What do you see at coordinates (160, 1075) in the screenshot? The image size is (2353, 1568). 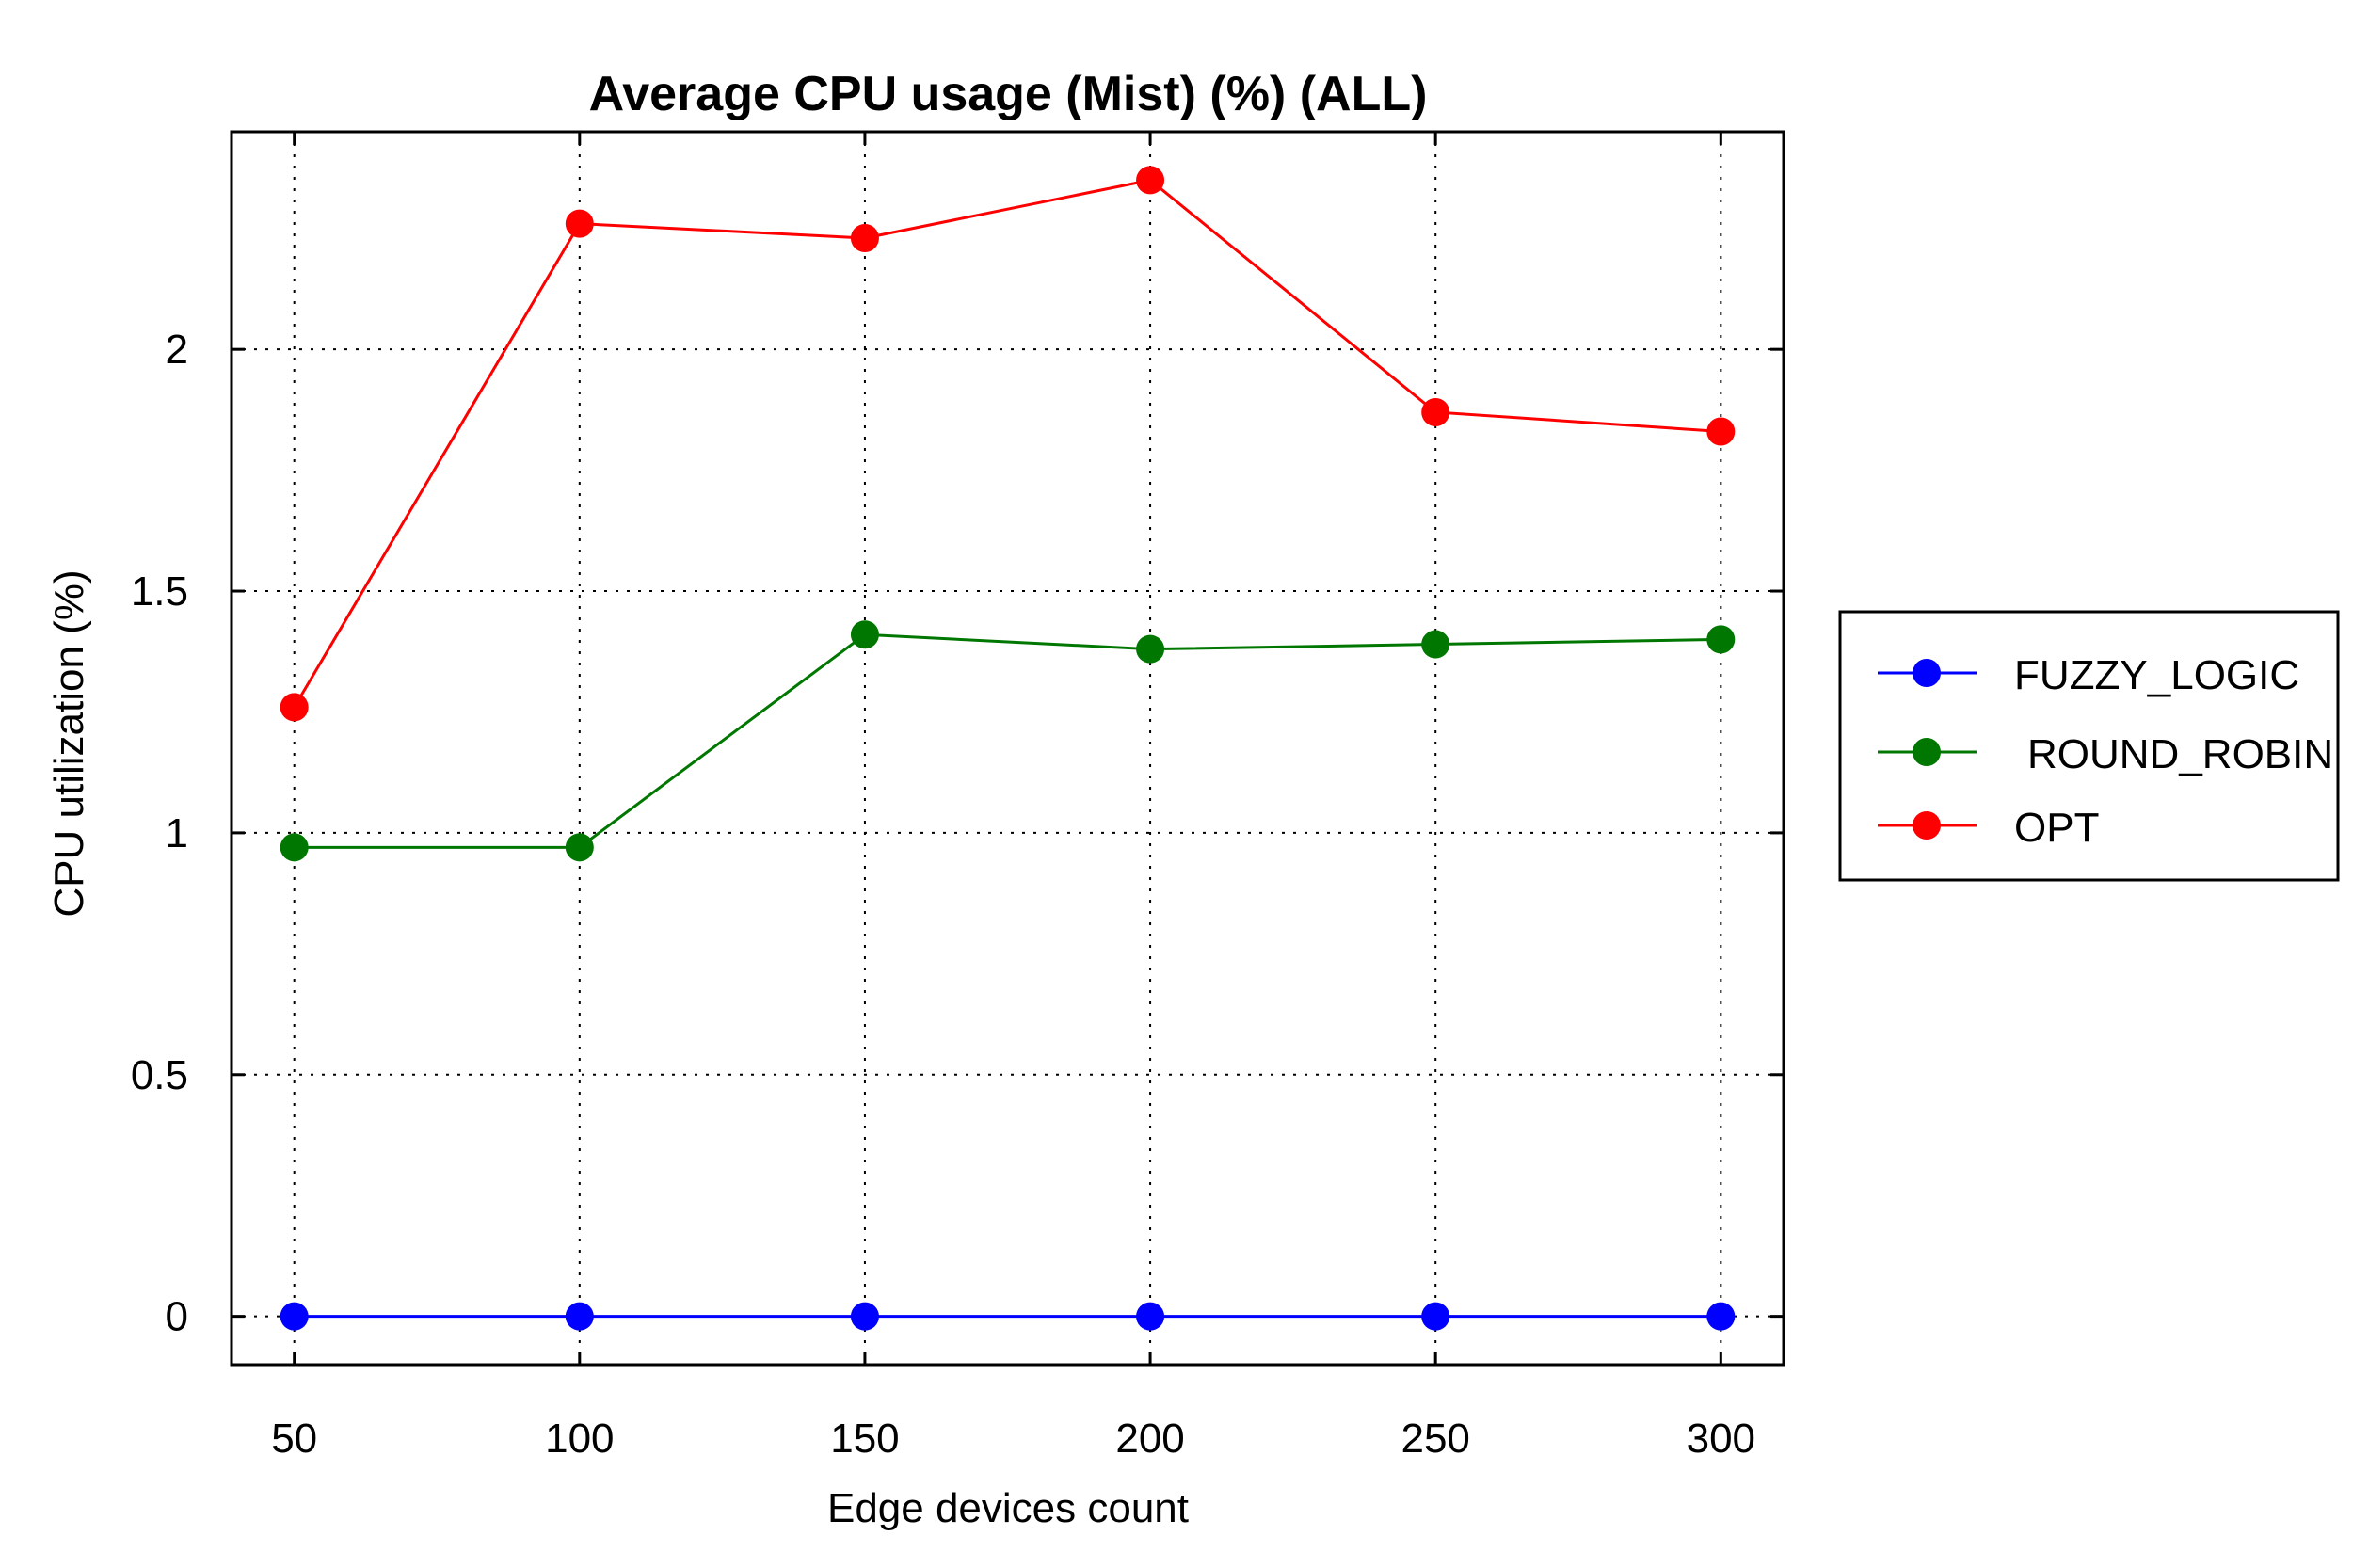 I see `y-tick-label: 0.5` at bounding box center [160, 1075].